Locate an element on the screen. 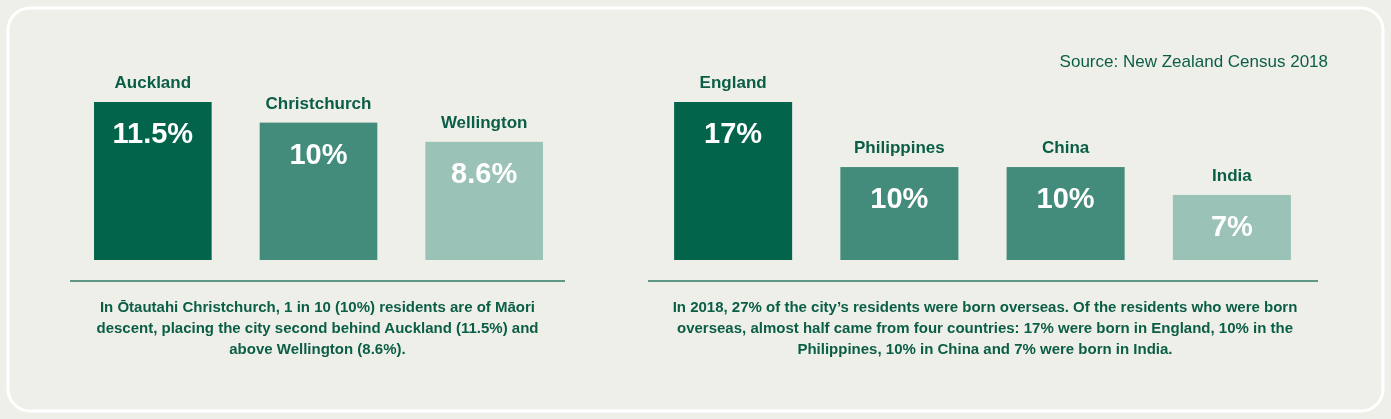 Image resolution: width=1391 pixels, height=419 pixels. x-tick-label: England is located at coordinates (733, 82).